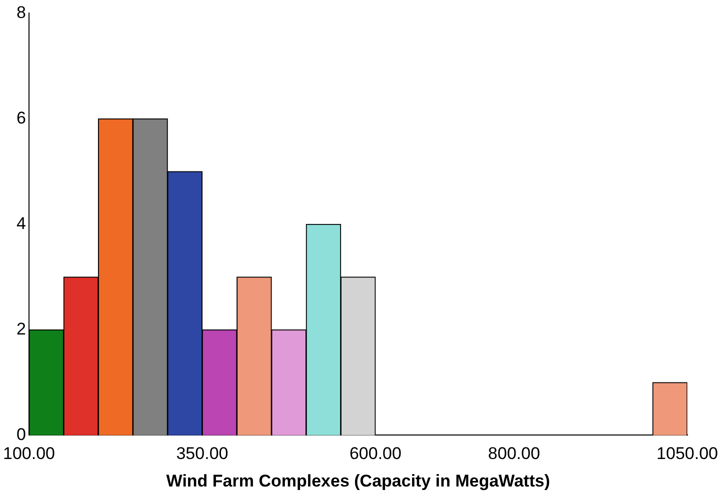 This screenshot has height=501, width=721. Describe the element at coordinates (514, 454) in the screenshot. I see `x-tick-label: 800.00` at that location.